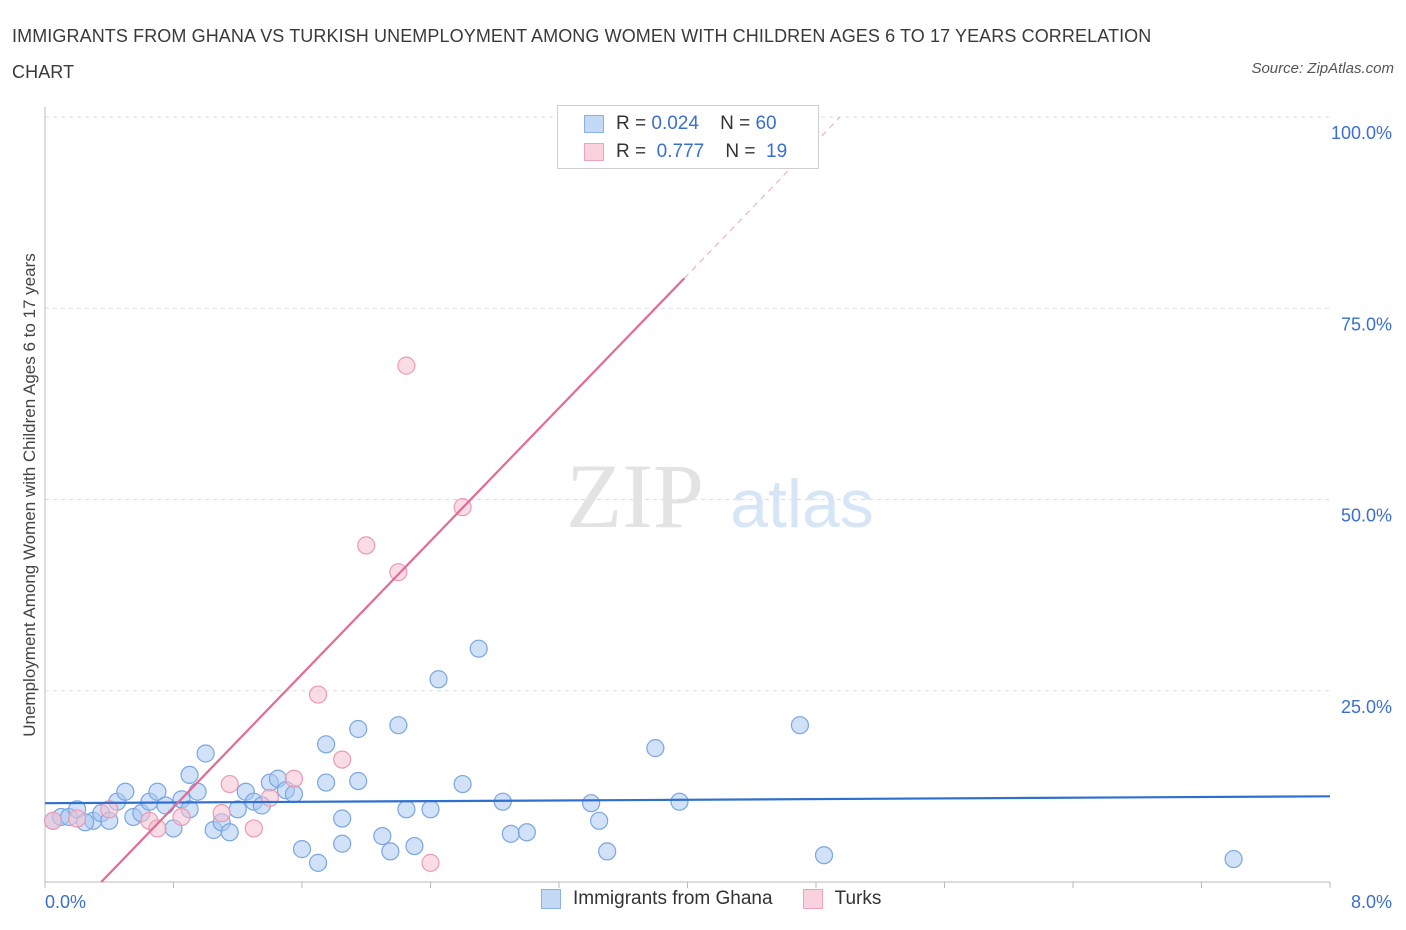 This screenshot has height=930, width=1406. What do you see at coordinates (777, 151) in the screenshot?
I see `legend-n-value: 19` at bounding box center [777, 151].